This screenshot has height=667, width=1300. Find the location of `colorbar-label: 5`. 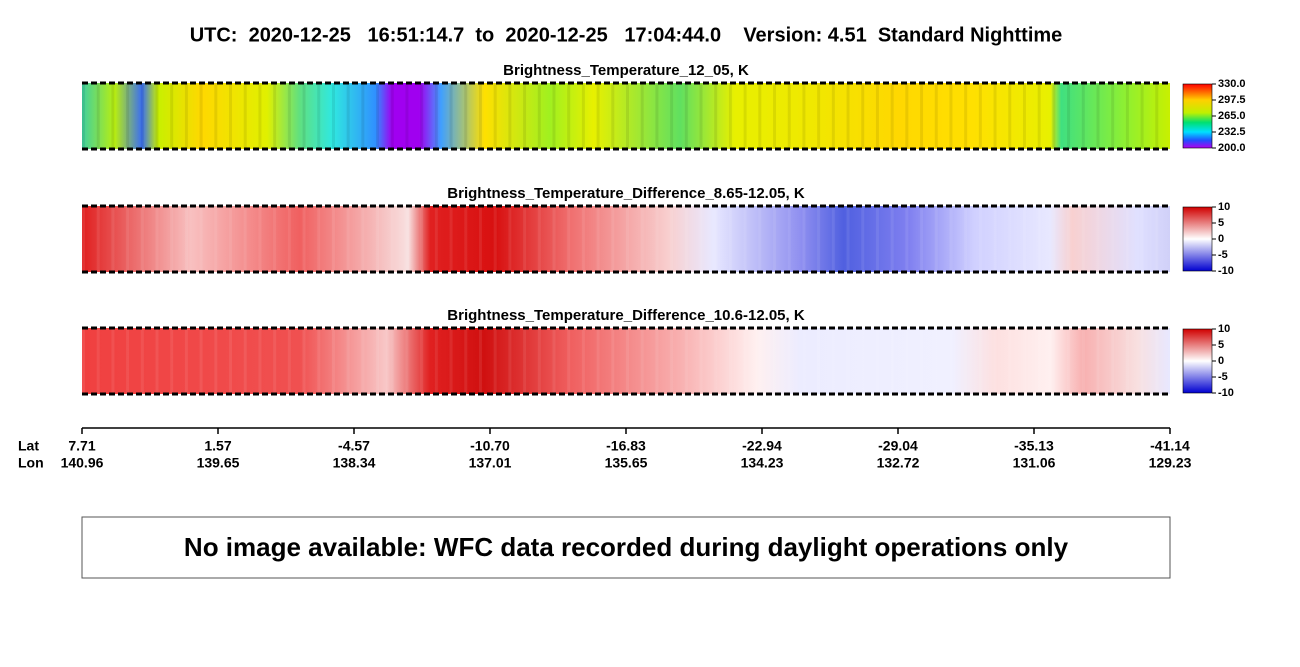

colorbar-label: 5 is located at coordinates (1221, 345).